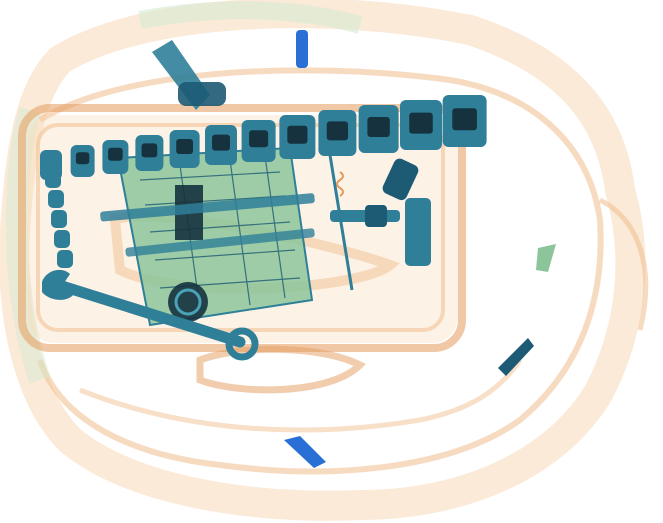 This screenshot has width=663, height=523. I want to click on right-tools, so click(379, 222).